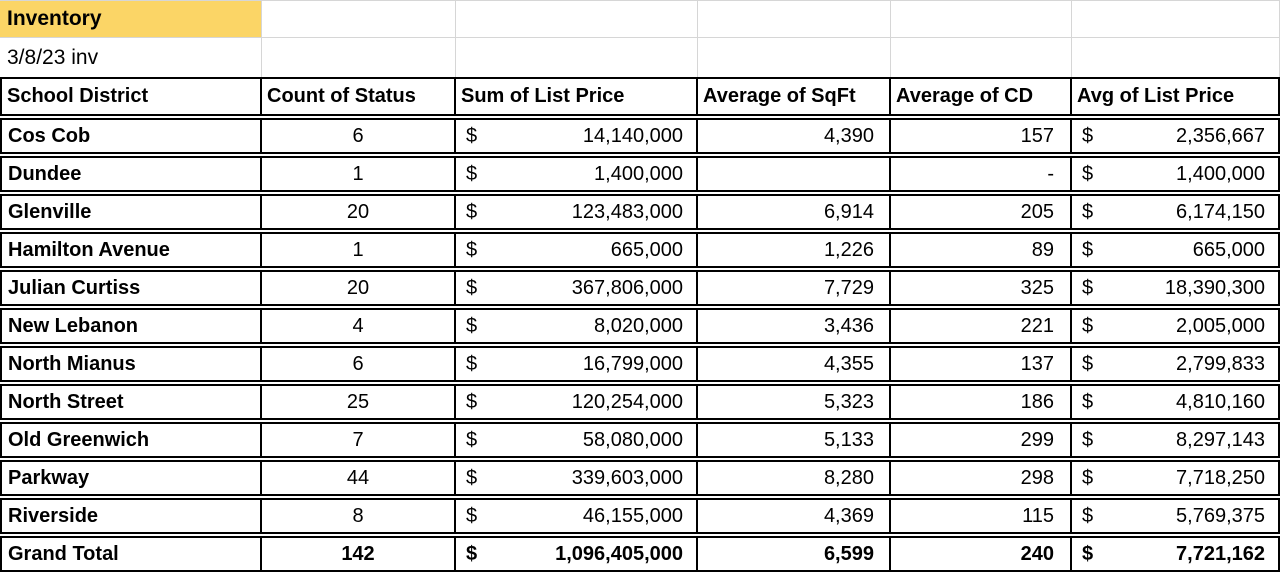 The width and height of the screenshot is (1280, 577). Describe the element at coordinates (981, 440) in the screenshot. I see `cell-avg-cd: 299` at that location.